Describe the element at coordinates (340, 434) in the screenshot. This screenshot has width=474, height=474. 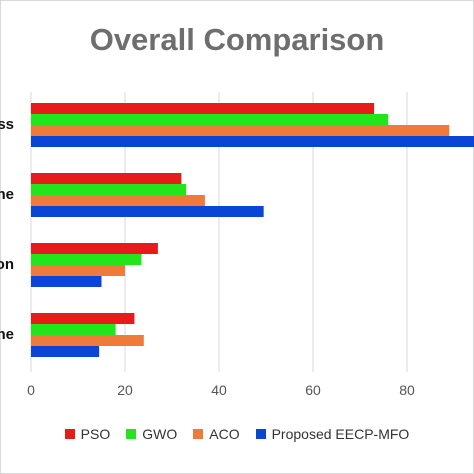
I see `legend-label: Proposed EECP-MFO` at that location.